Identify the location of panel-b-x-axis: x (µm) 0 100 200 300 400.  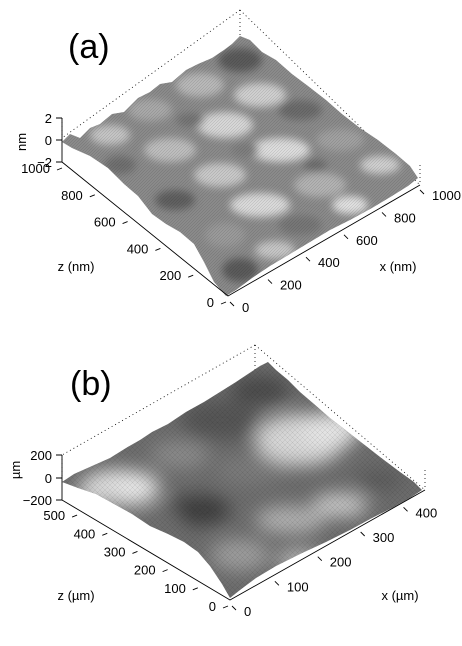
(334, 562).